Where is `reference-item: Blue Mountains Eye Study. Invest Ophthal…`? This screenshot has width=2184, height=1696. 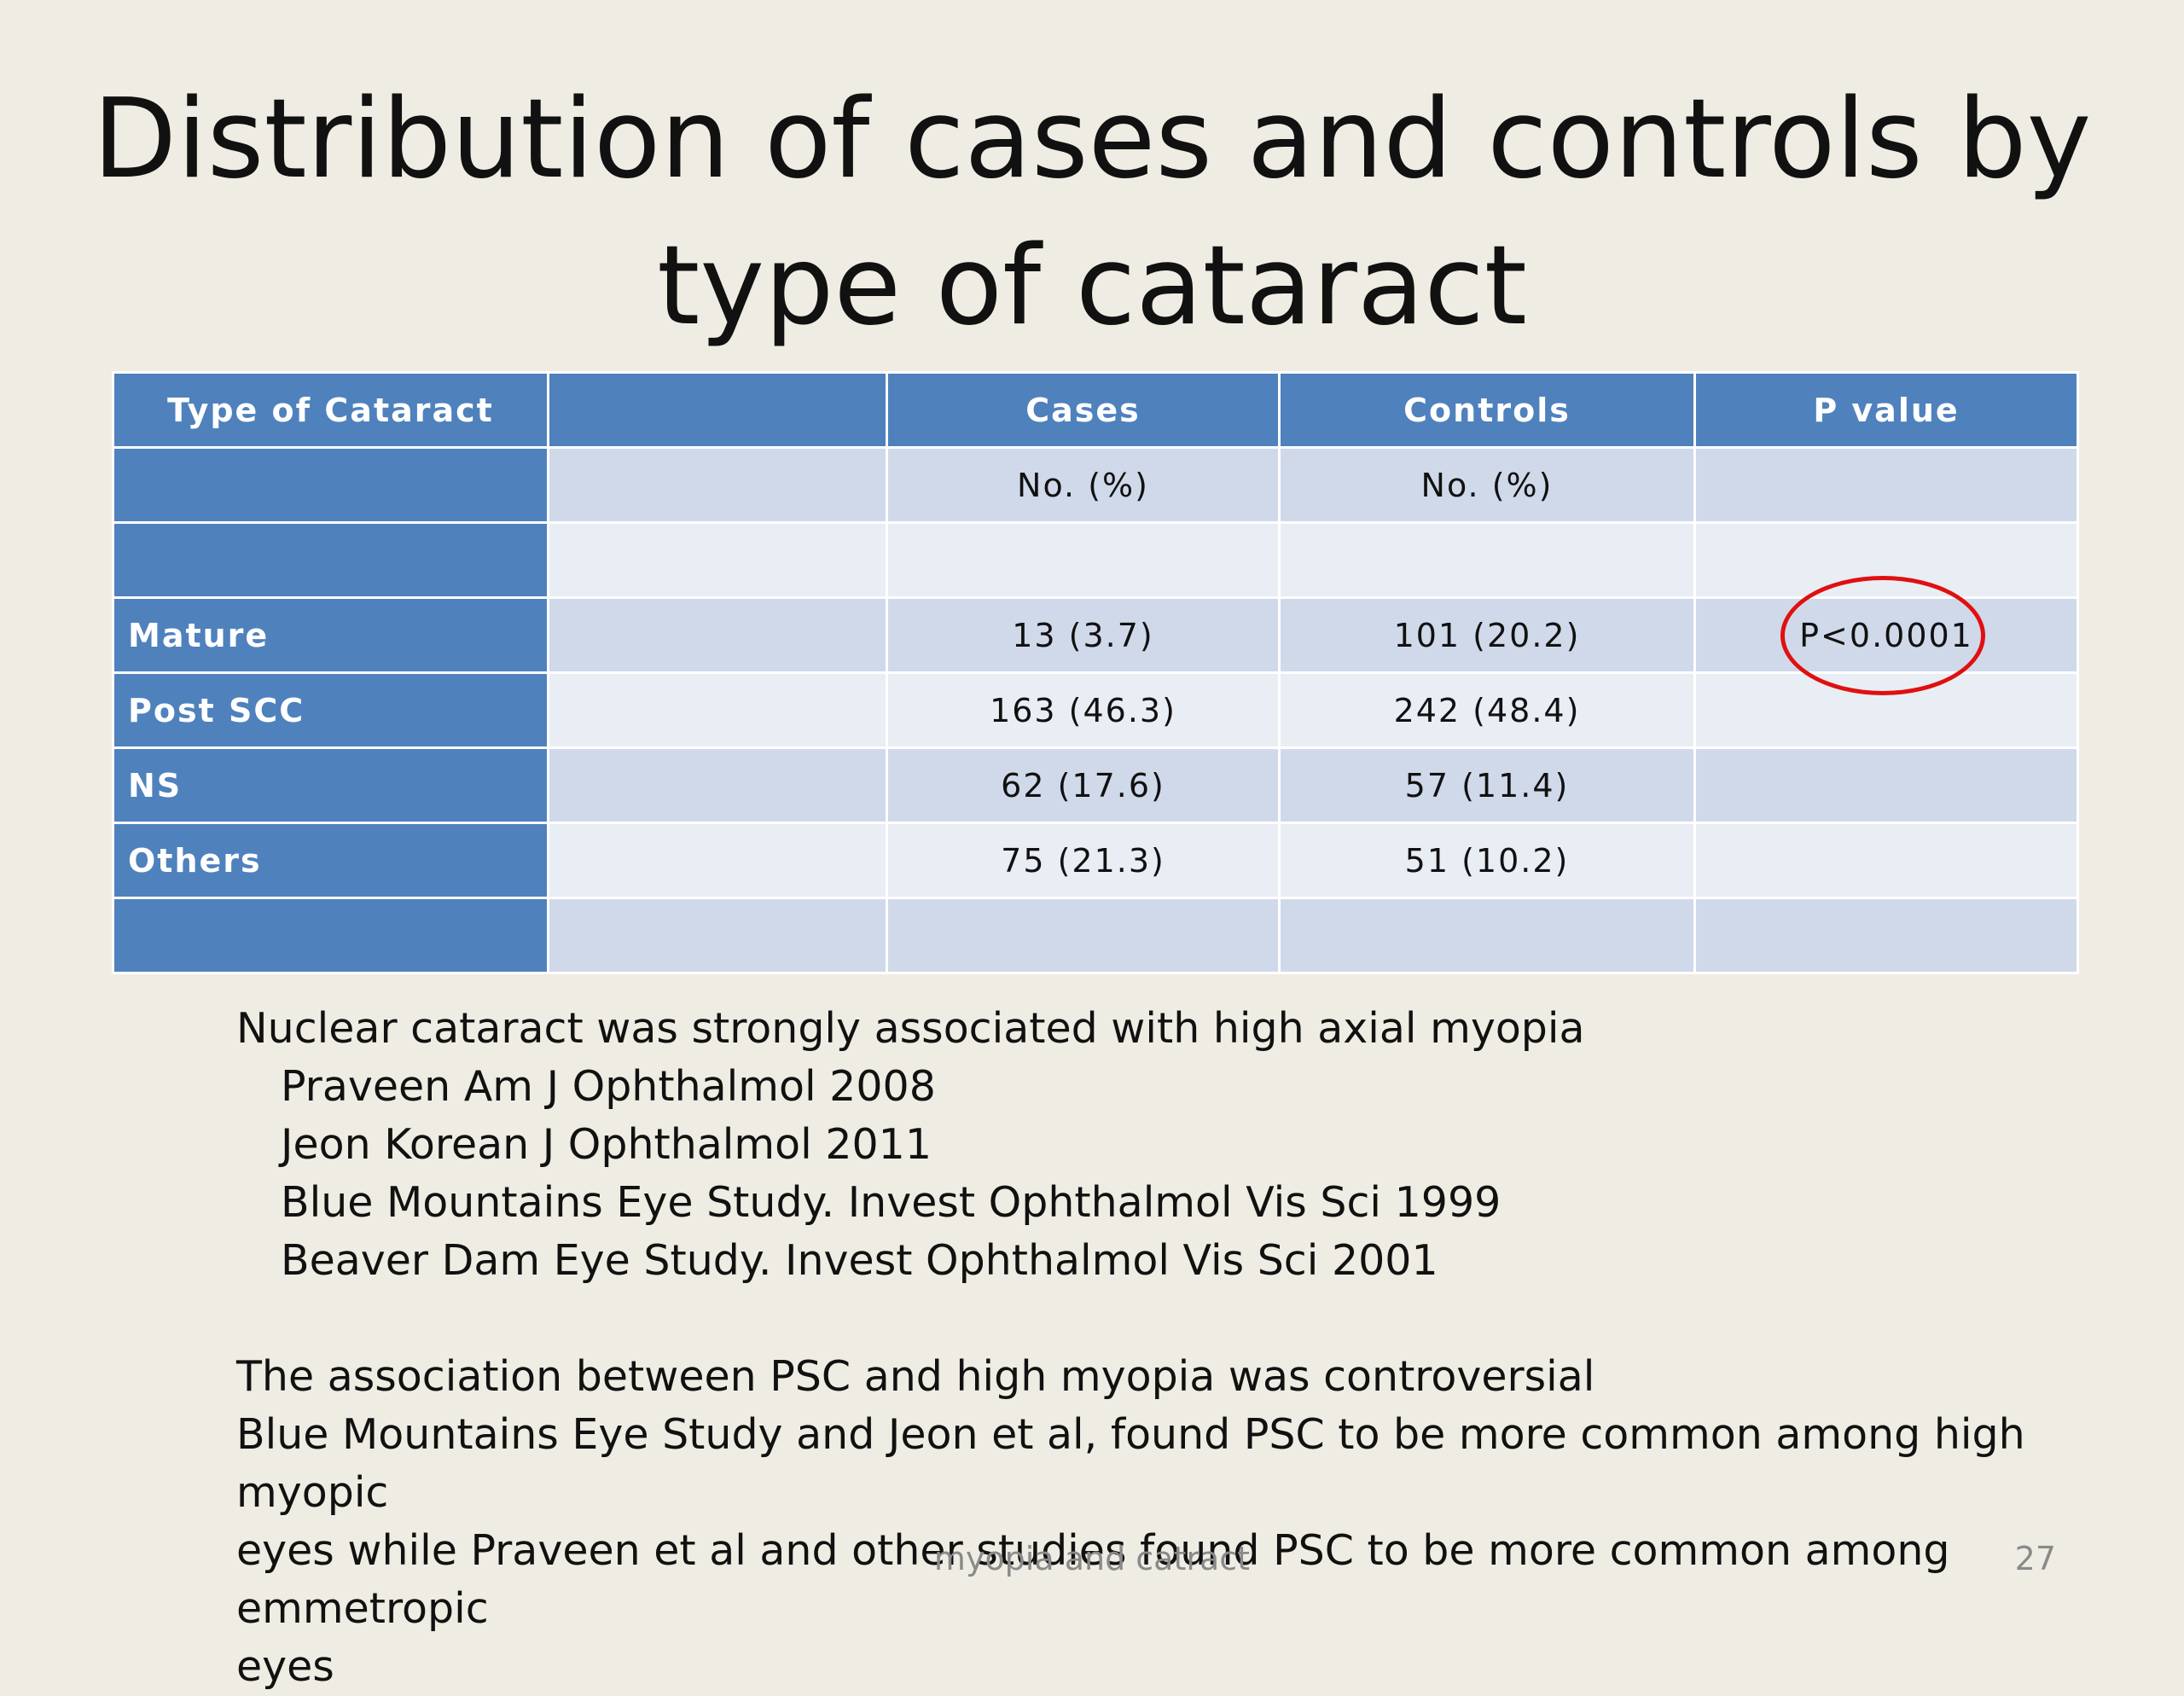
reference-item: Blue Mountains Eye Study. Invest Ophthal… is located at coordinates (891, 1202).